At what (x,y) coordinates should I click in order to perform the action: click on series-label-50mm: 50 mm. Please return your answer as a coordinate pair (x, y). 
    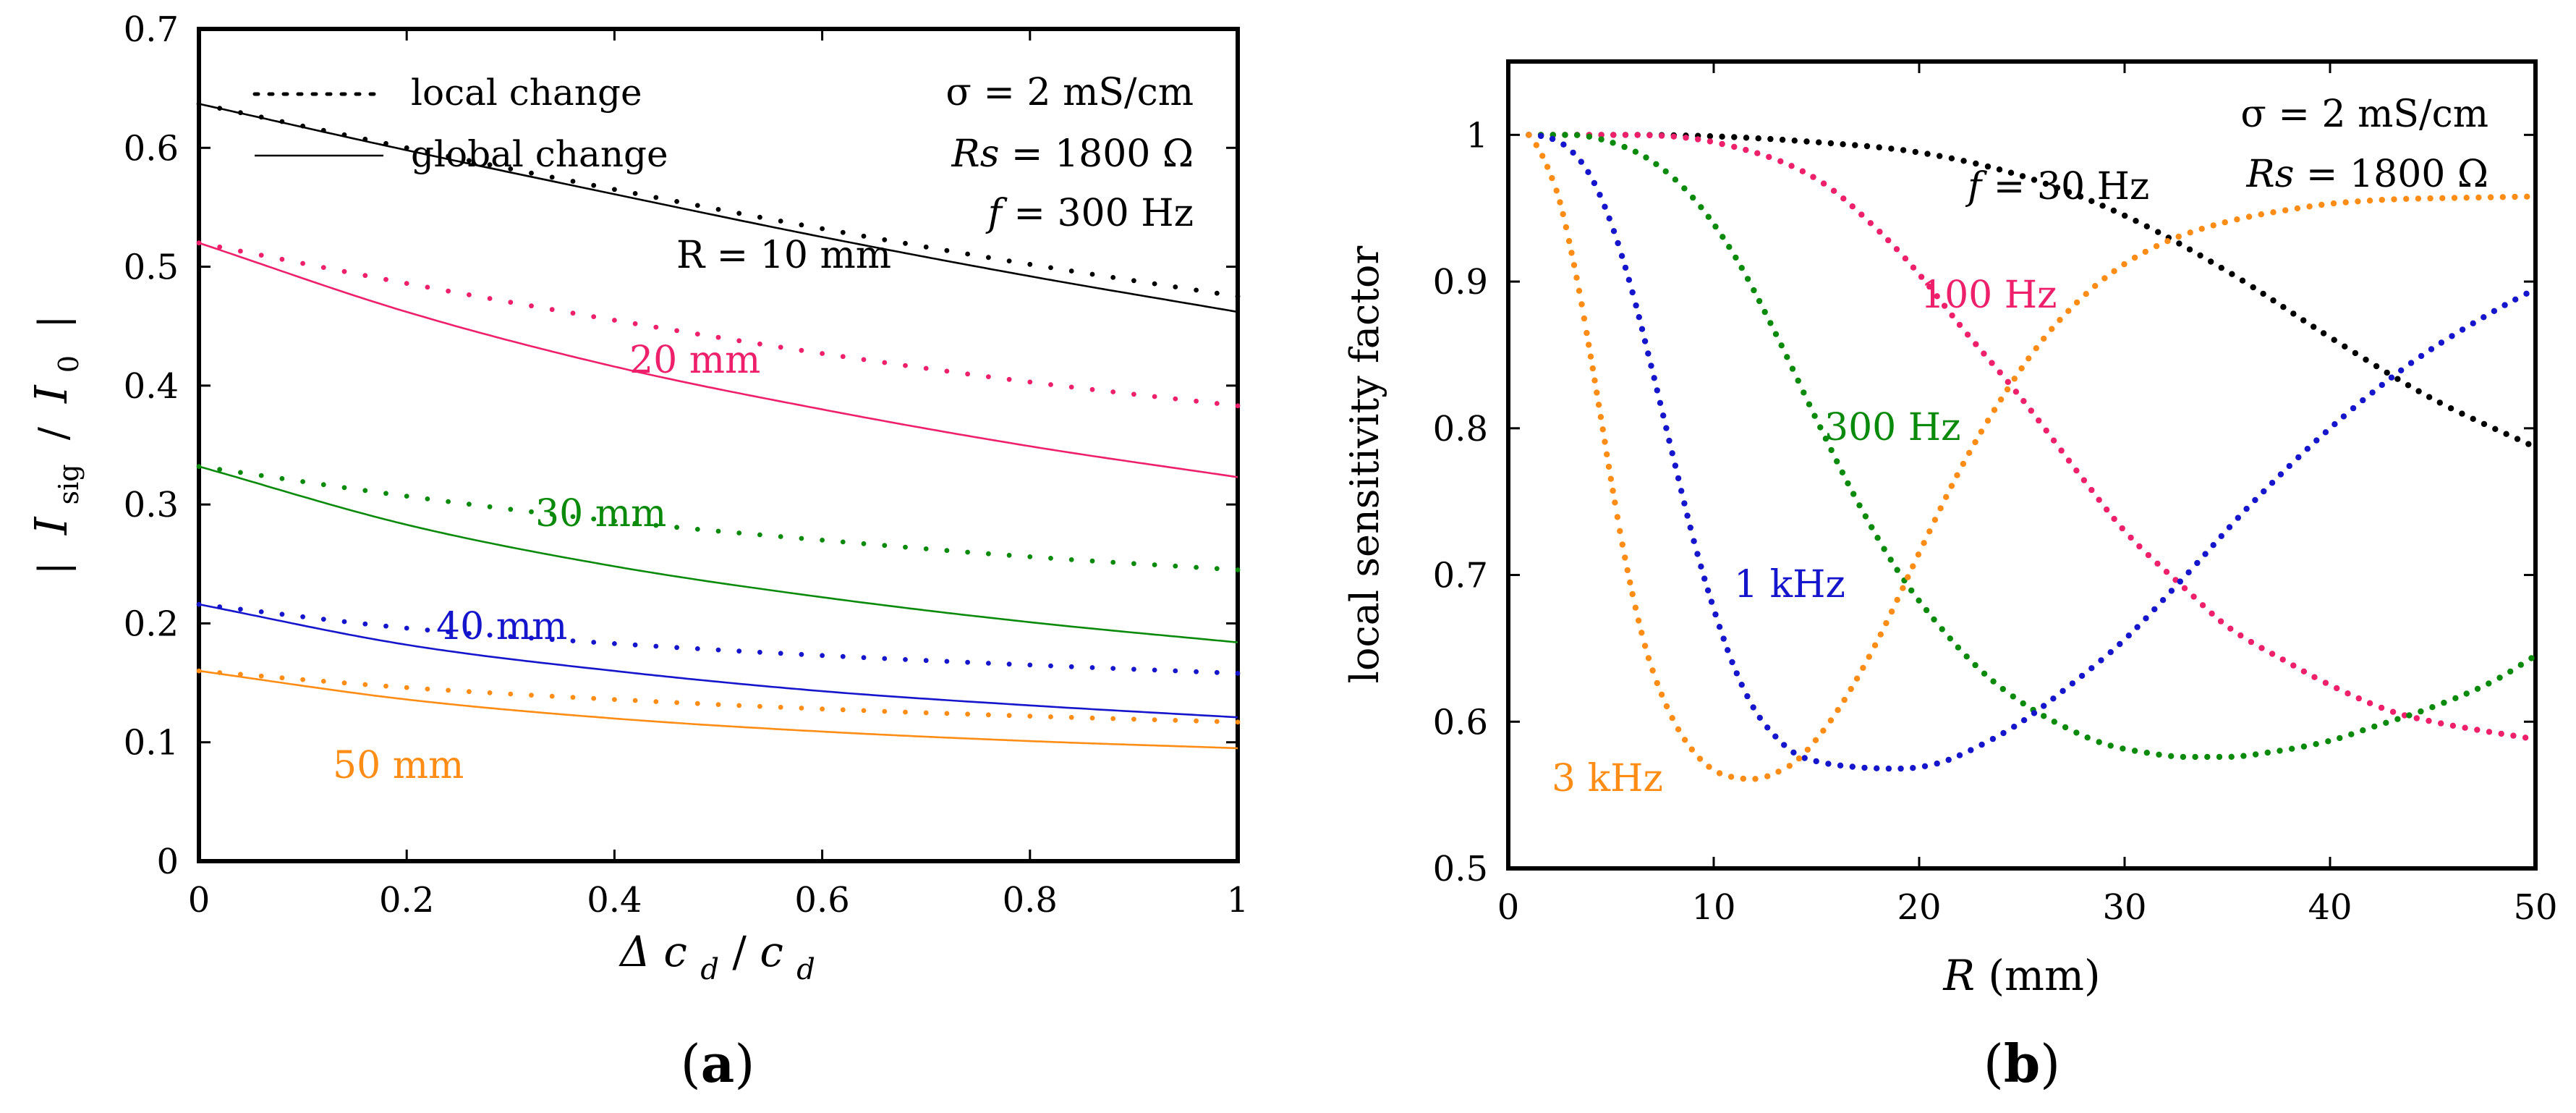
    Looking at the image, I should click on (398, 765).